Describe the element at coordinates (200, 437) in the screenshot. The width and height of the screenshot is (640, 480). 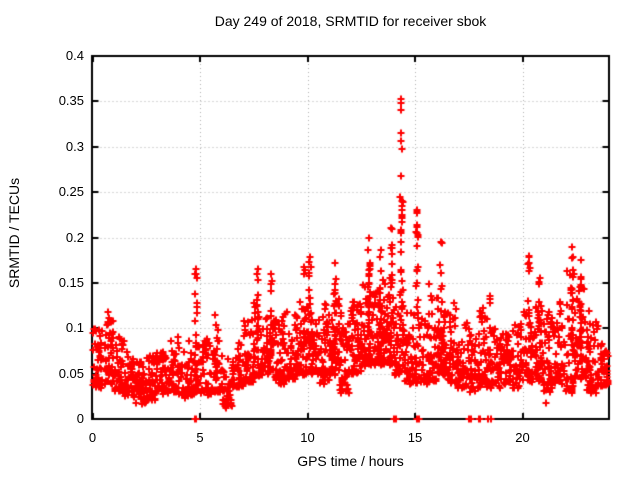
I see `x-tick-label: 5` at that location.